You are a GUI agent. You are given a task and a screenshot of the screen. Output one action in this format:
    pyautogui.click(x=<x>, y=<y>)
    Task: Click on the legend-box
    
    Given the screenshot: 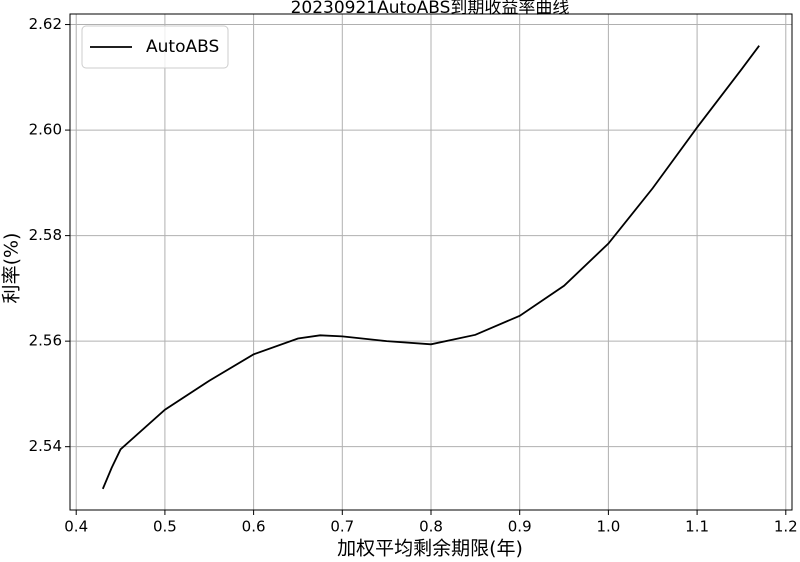 What is the action you would take?
    pyautogui.click(x=155, y=47)
    